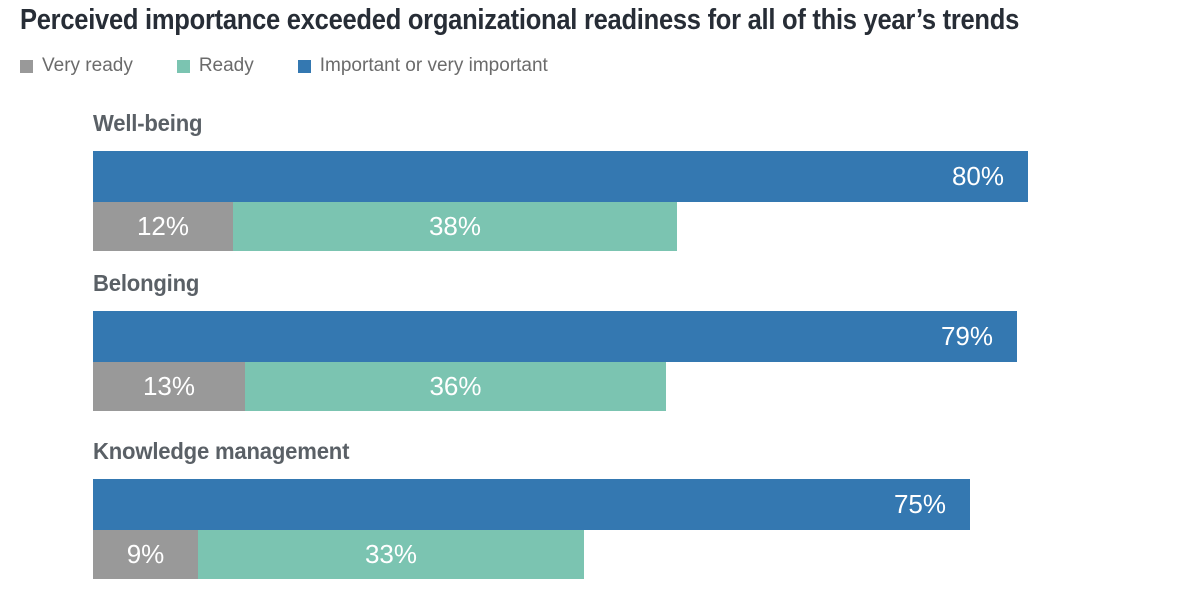  Describe the element at coordinates (977, 176) in the screenshot. I see `importance-value-label: 80%` at that location.